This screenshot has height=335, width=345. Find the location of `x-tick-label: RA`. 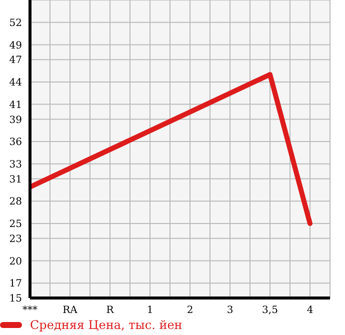

x-tick-label: RA is located at coordinates (70, 310).